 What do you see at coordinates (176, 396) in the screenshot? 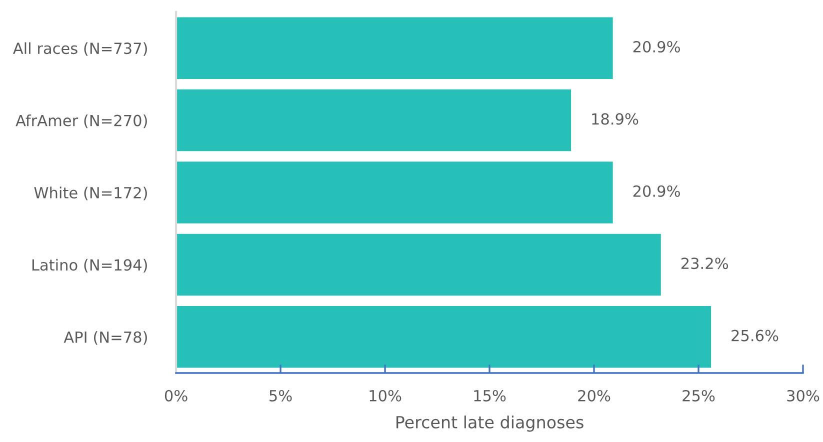
I see `x-tick-label: 0%` at bounding box center [176, 396].